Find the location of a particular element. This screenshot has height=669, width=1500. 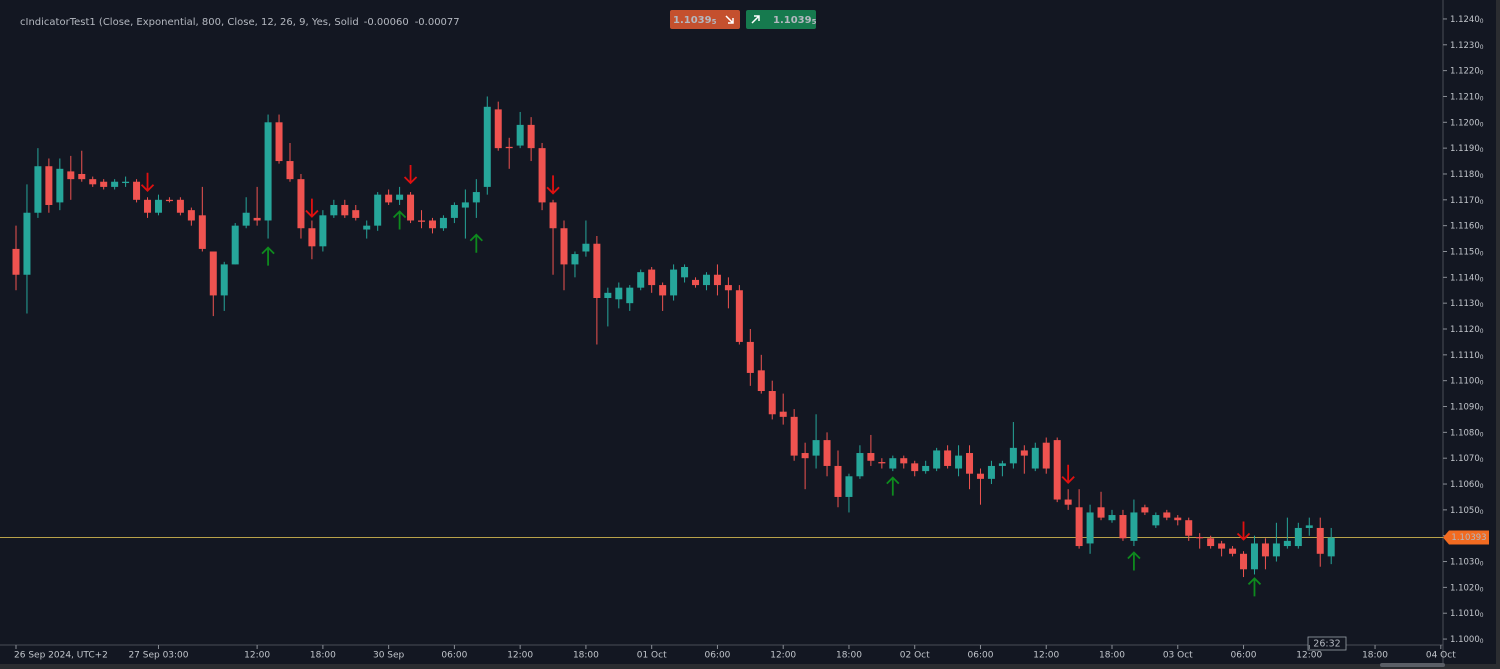

buy-button: 1.10395 is located at coordinates (781, 19).